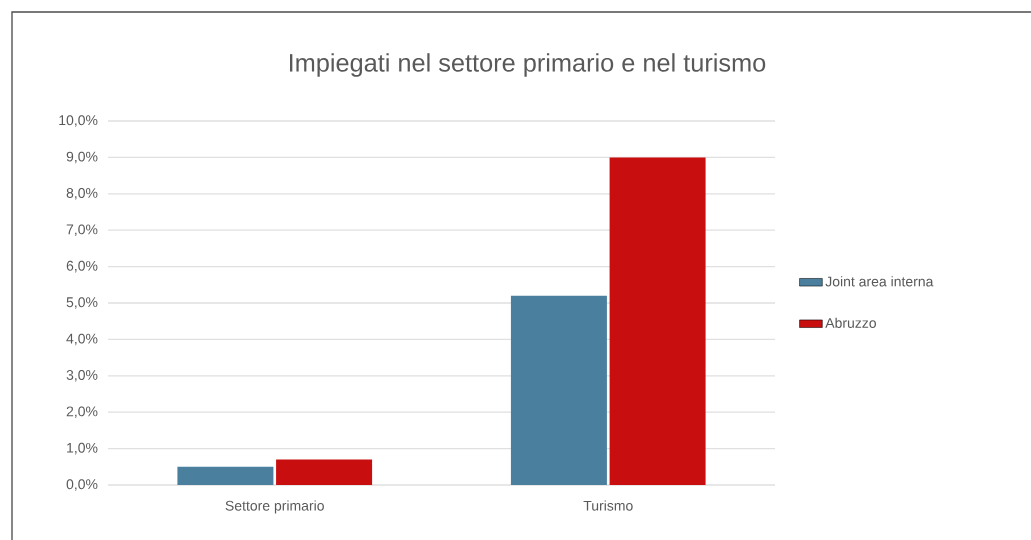  What do you see at coordinates (82, 376) in the screenshot?
I see `y-tick-label: 3,0%` at bounding box center [82, 376].